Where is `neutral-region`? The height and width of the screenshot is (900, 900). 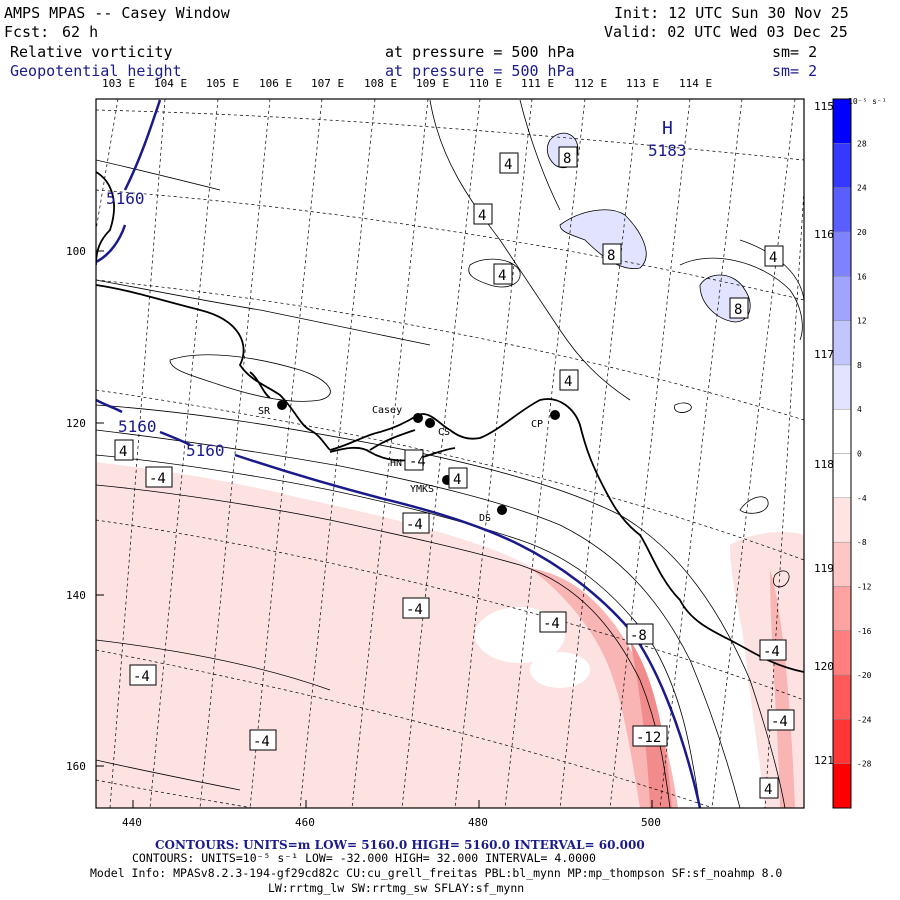
neutral-region is located at coordinates (560, 670).